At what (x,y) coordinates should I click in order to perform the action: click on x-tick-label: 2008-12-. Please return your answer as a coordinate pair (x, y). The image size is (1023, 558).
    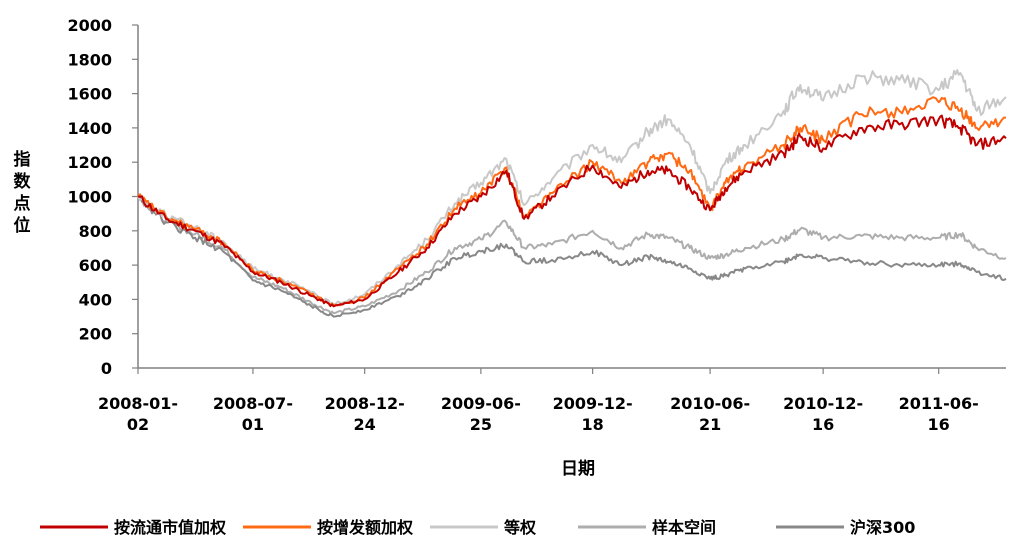
    Looking at the image, I should click on (365, 403).